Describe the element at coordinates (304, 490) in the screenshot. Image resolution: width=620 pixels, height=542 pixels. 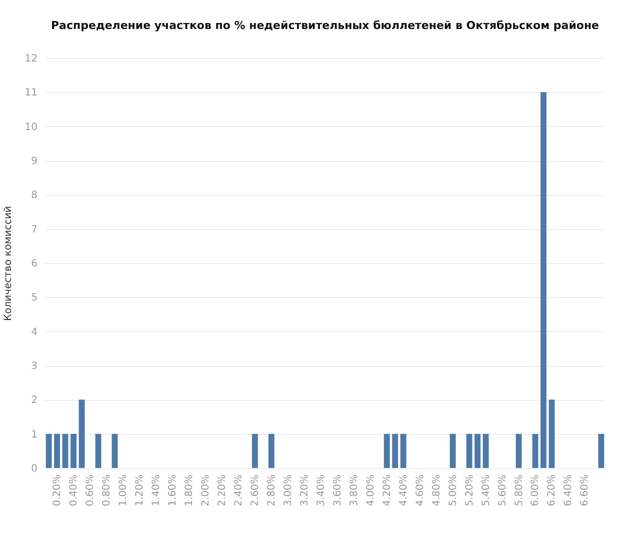
I see `x-tick-label: 3.20%` at that location.